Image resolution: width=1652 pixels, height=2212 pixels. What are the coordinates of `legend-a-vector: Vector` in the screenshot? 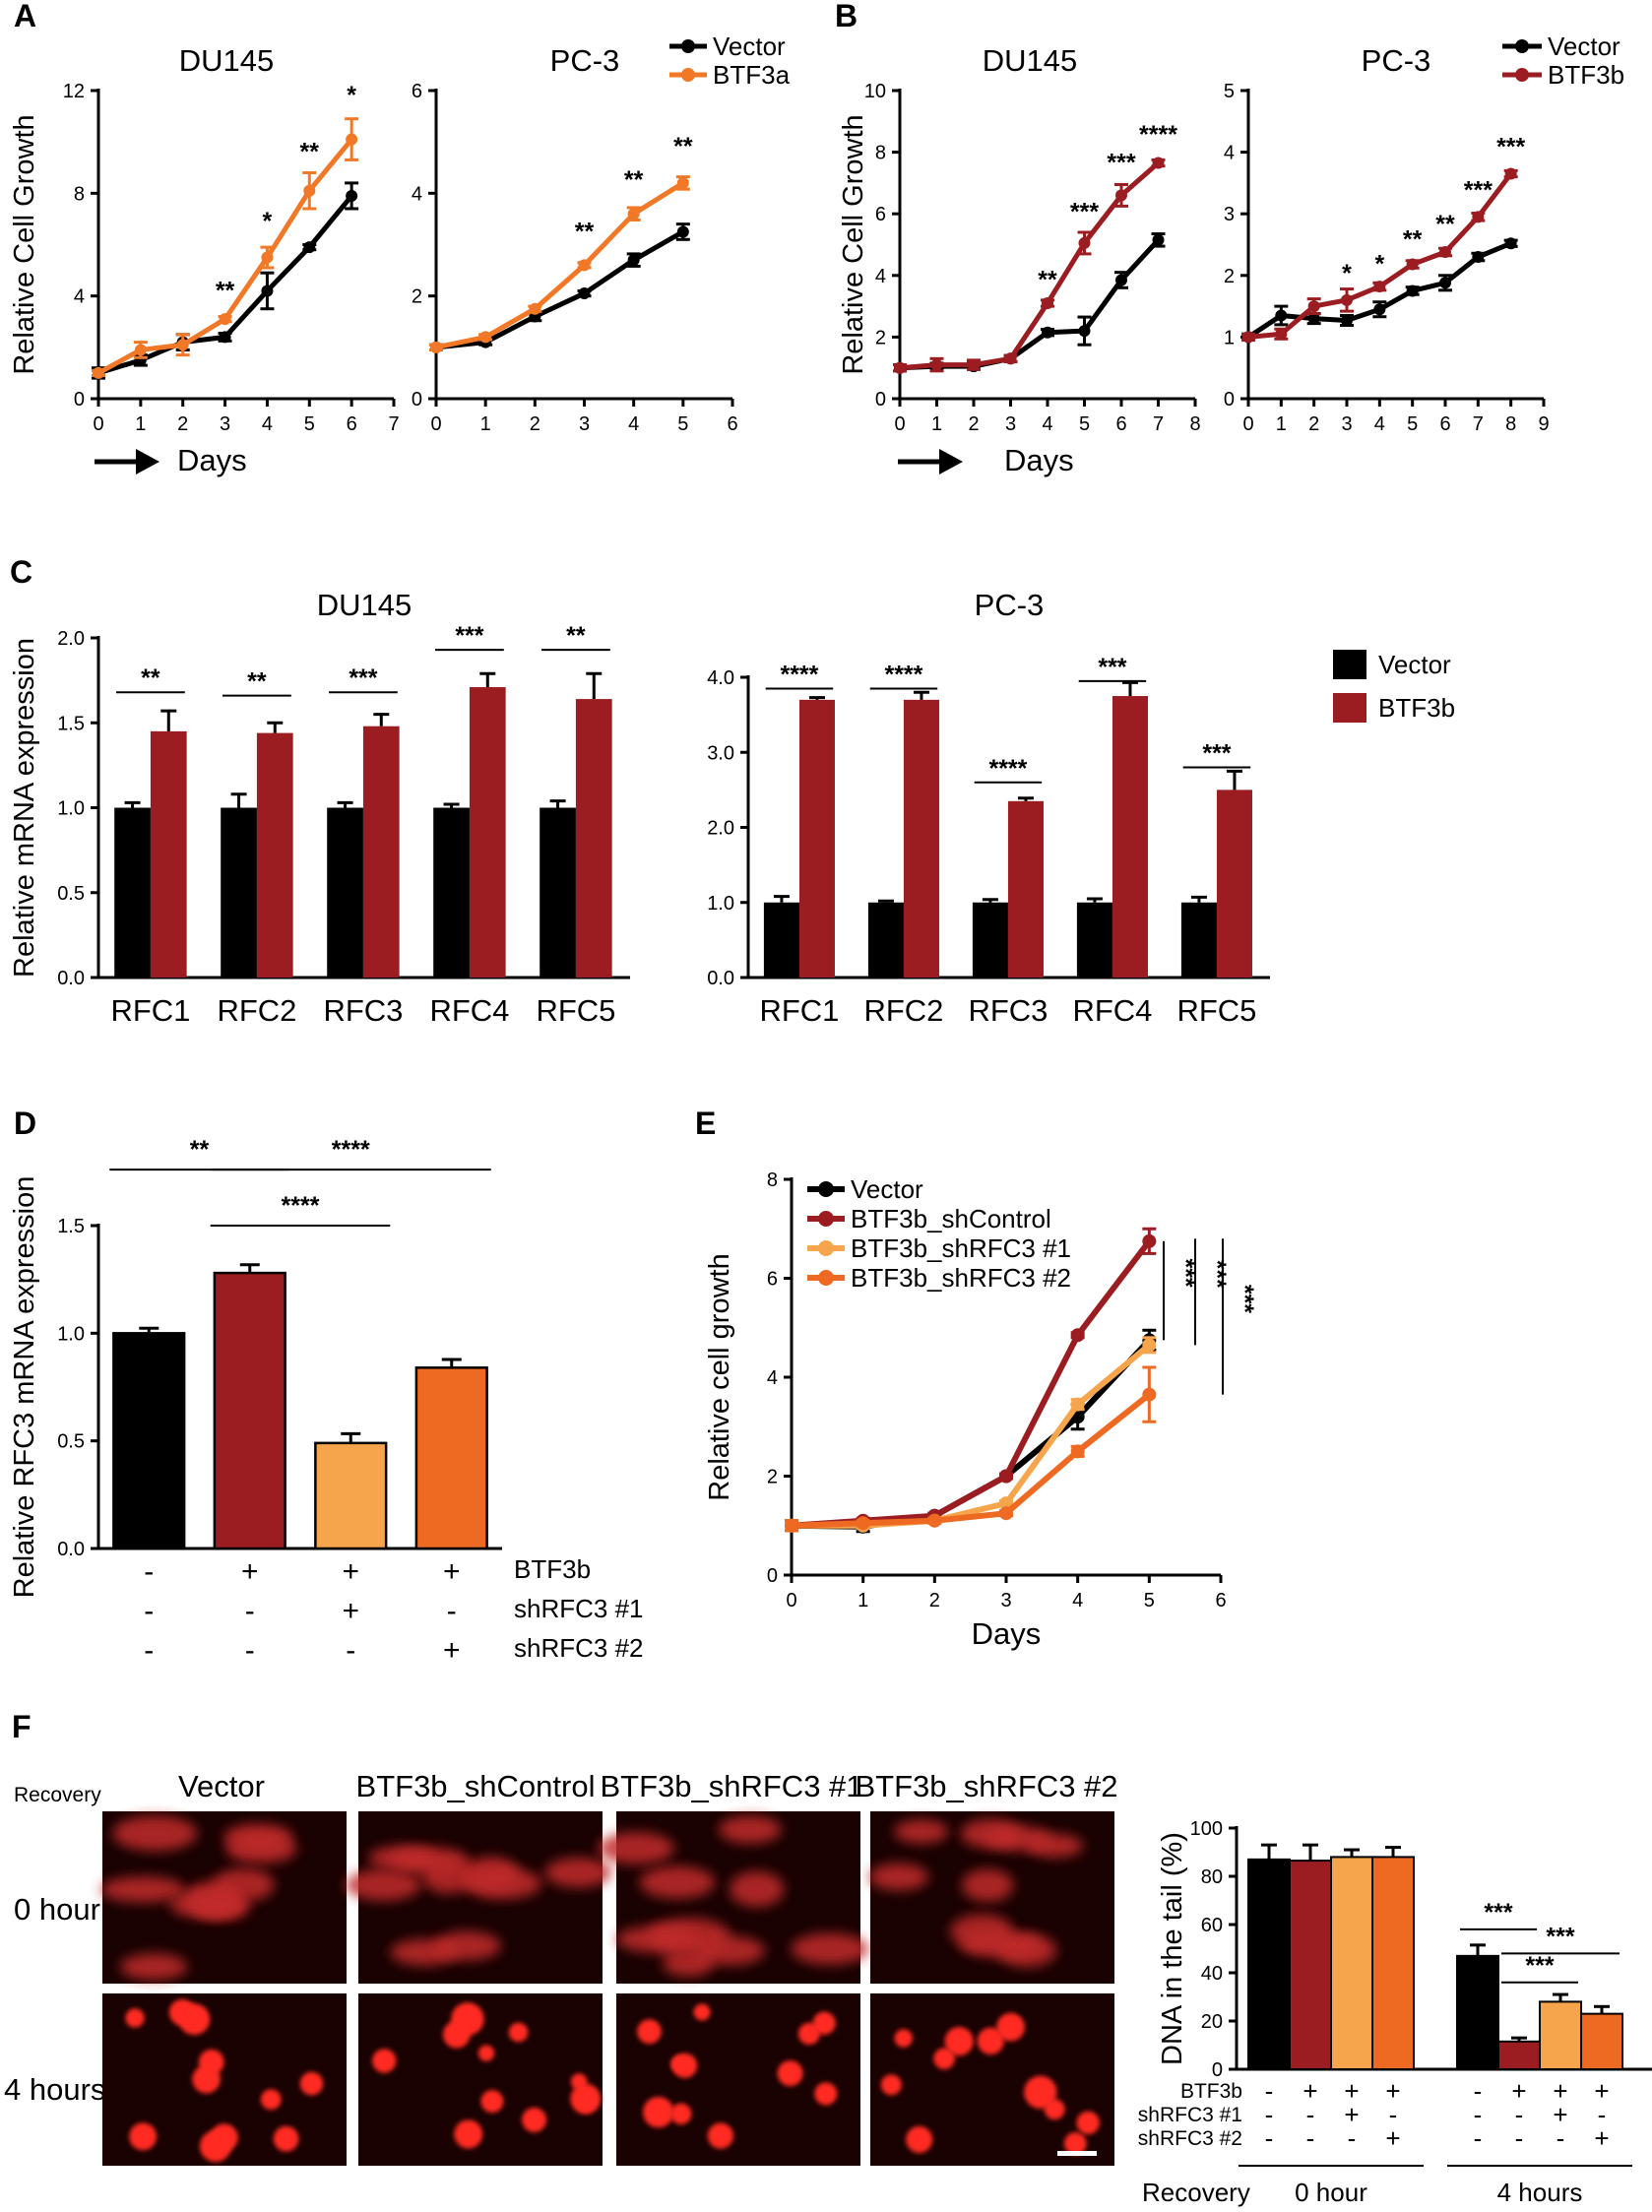 It's located at (749, 47).